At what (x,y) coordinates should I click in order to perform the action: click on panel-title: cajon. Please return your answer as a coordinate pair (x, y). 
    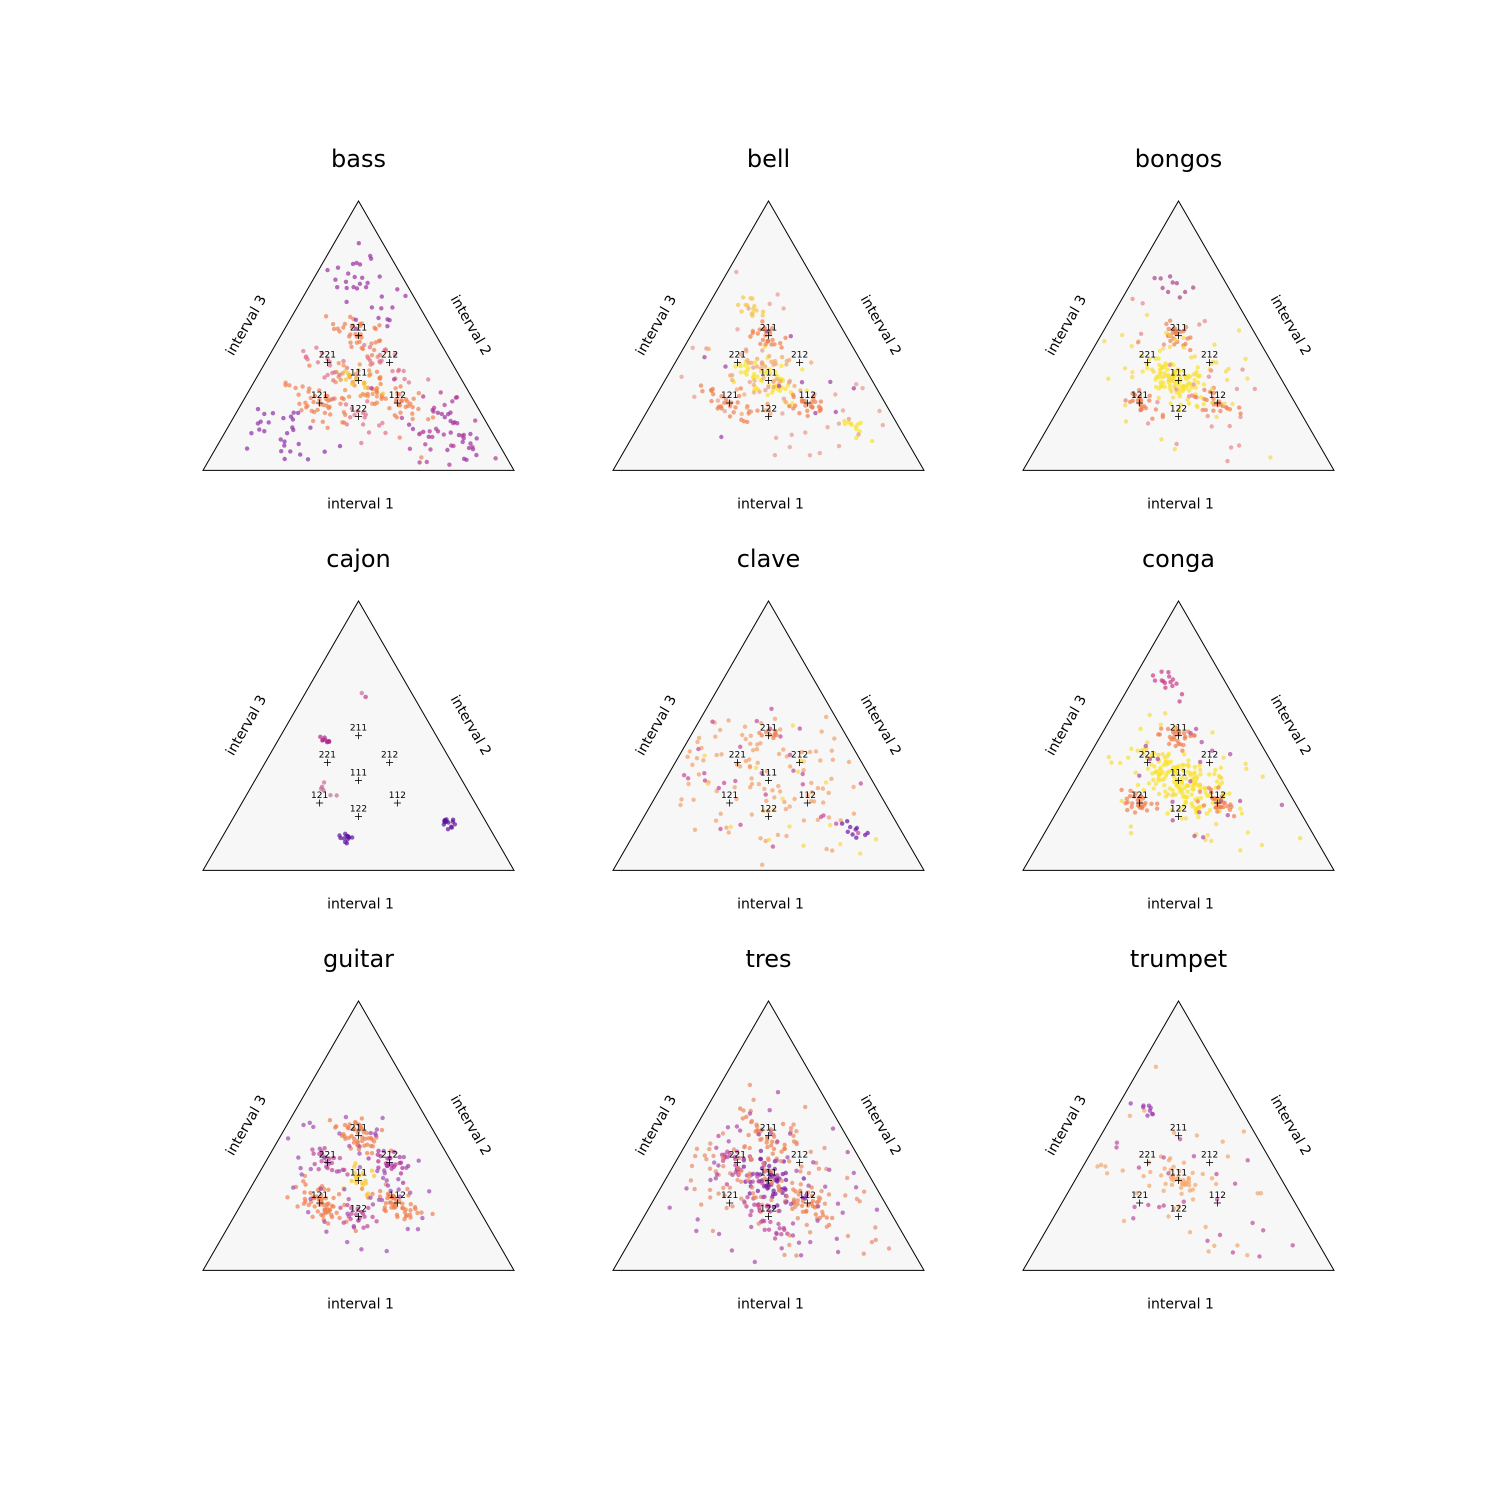
    Looking at the image, I should click on (358, 559).